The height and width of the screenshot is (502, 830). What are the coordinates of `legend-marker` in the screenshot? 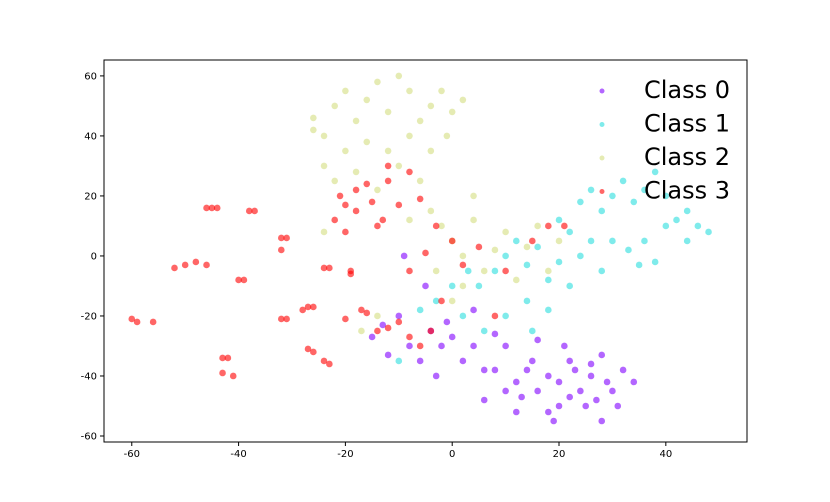 It's located at (602, 124).